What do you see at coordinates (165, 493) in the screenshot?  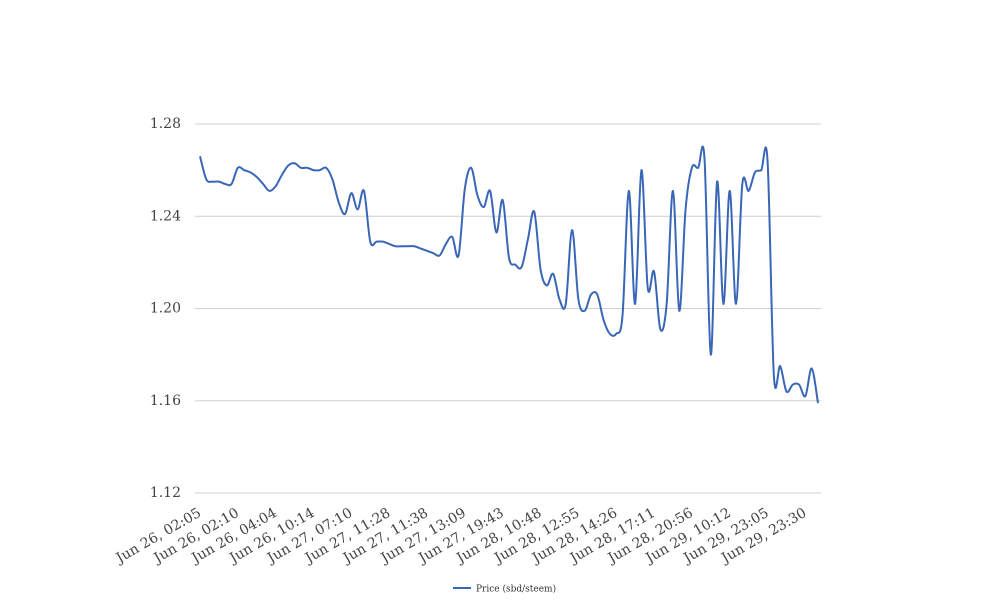 I see `y-tick-label: 1.12` at bounding box center [165, 493].